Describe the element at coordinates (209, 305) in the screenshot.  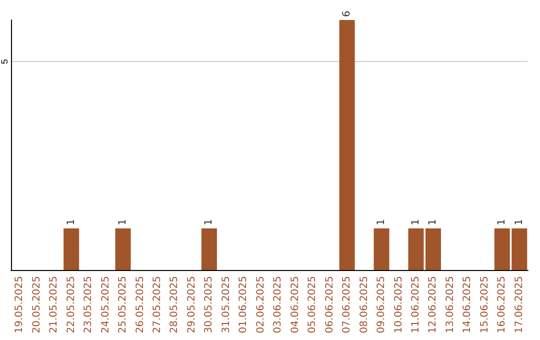
I see `x-tick-label: 30.05.2025` at that location.